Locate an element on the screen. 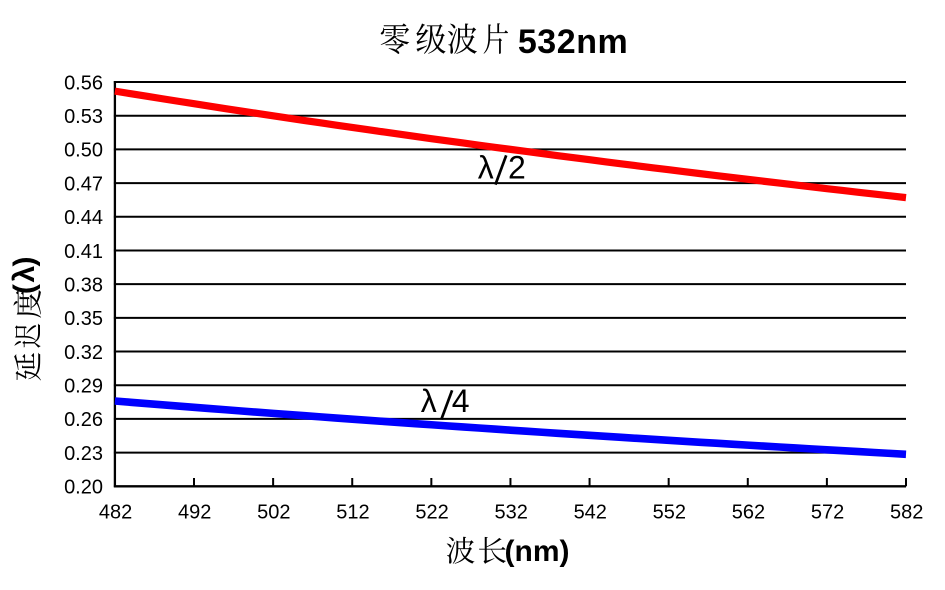  svg-text: 0.32 is located at coordinates (83, 353).